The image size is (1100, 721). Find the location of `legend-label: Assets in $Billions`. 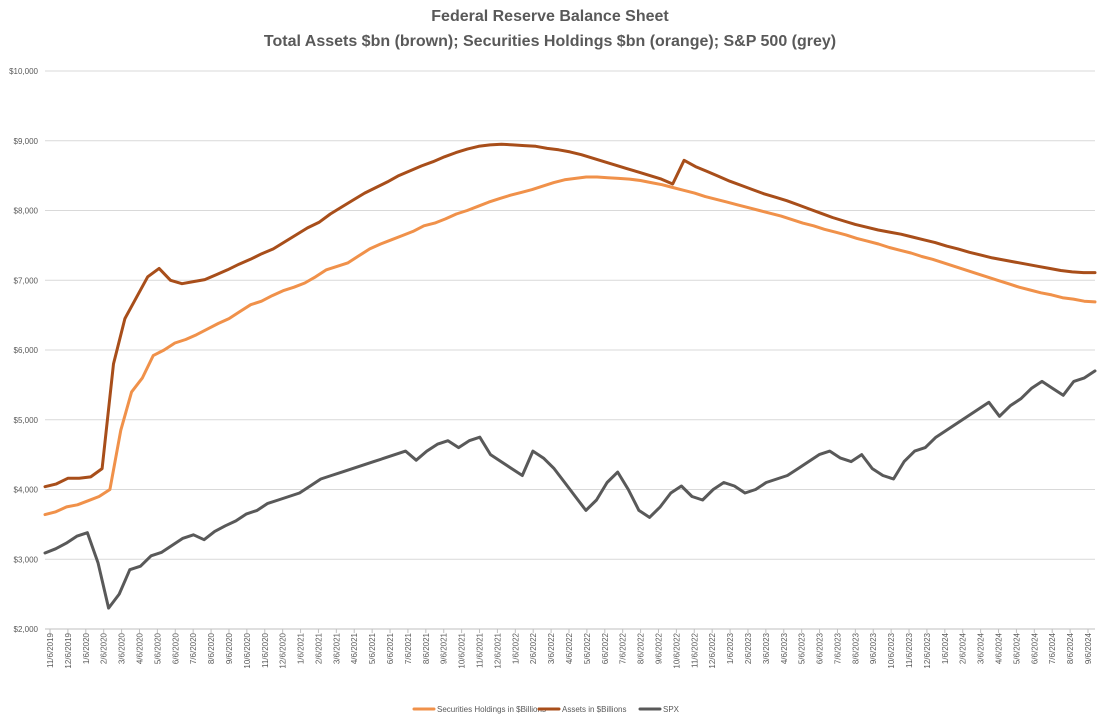

legend-label: Assets in $Billions is located at coordinates (594, 709).